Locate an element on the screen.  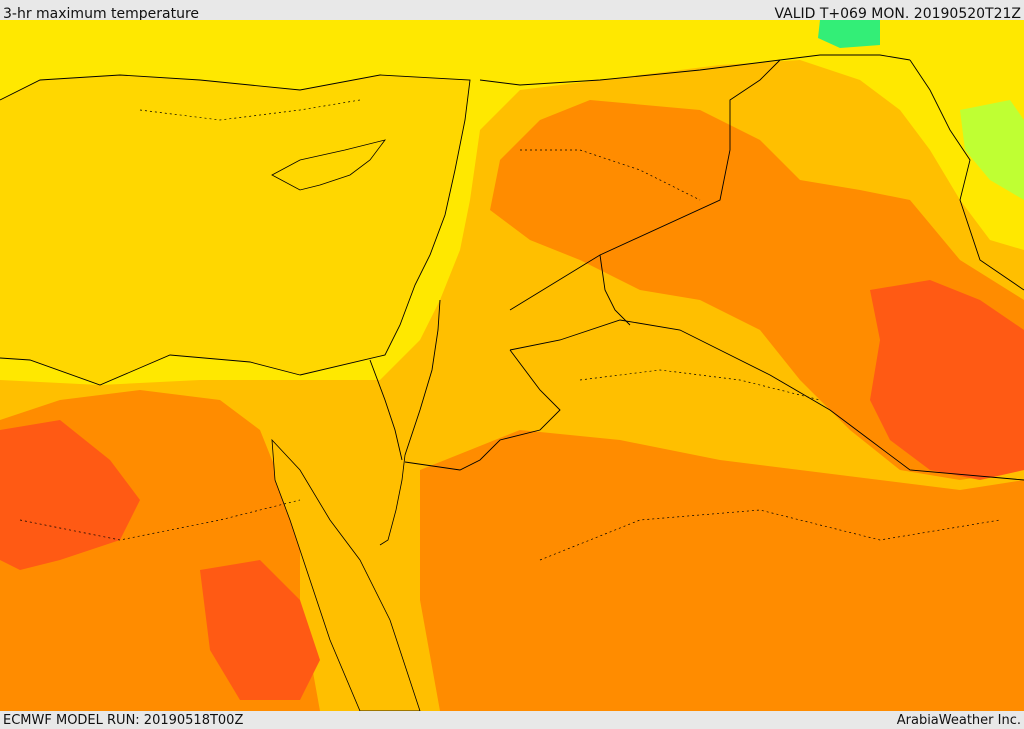
green-patch-north is located at coordinates (849, 34).